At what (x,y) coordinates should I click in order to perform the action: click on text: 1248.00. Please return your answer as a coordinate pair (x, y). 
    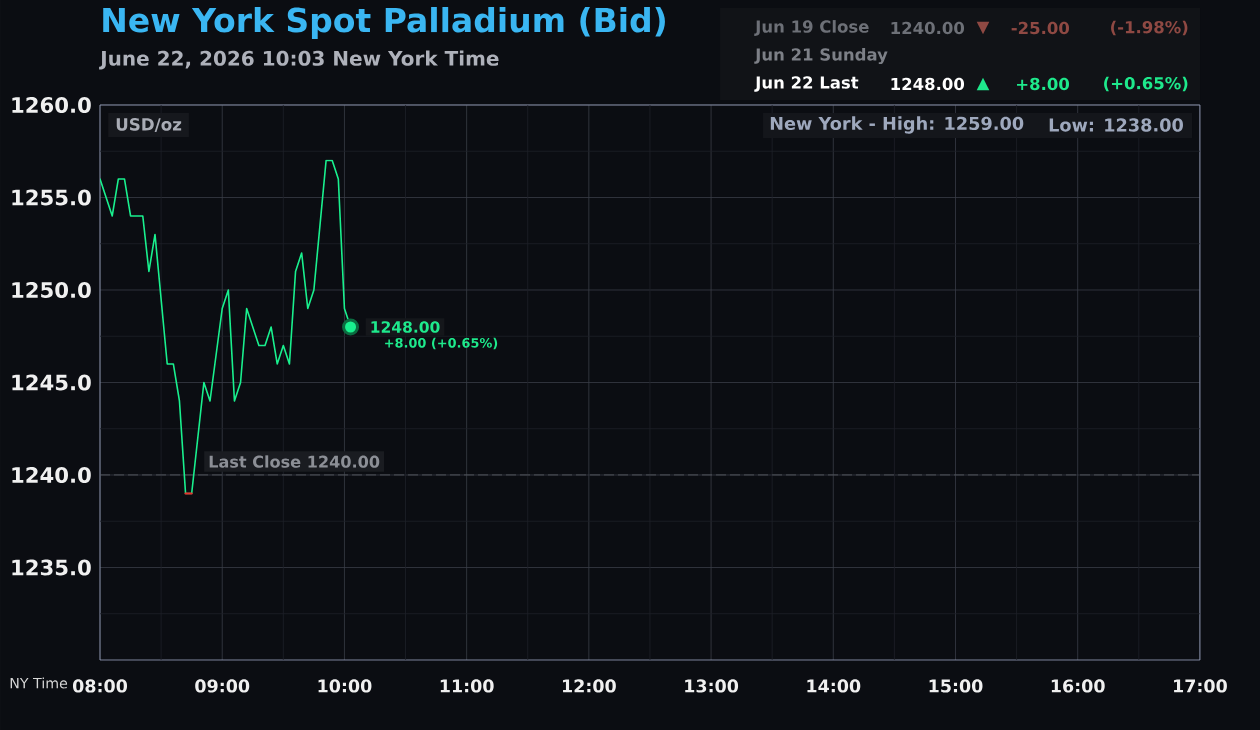
    Looking at the image, I should click on (928, 84).